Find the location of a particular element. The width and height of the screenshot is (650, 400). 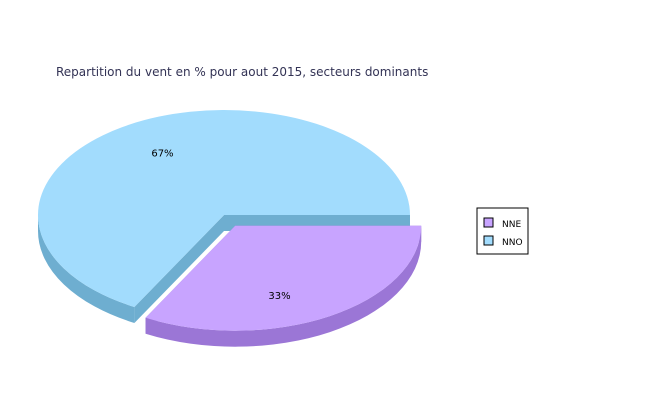

slice-top is located at coordinates (283, 278).